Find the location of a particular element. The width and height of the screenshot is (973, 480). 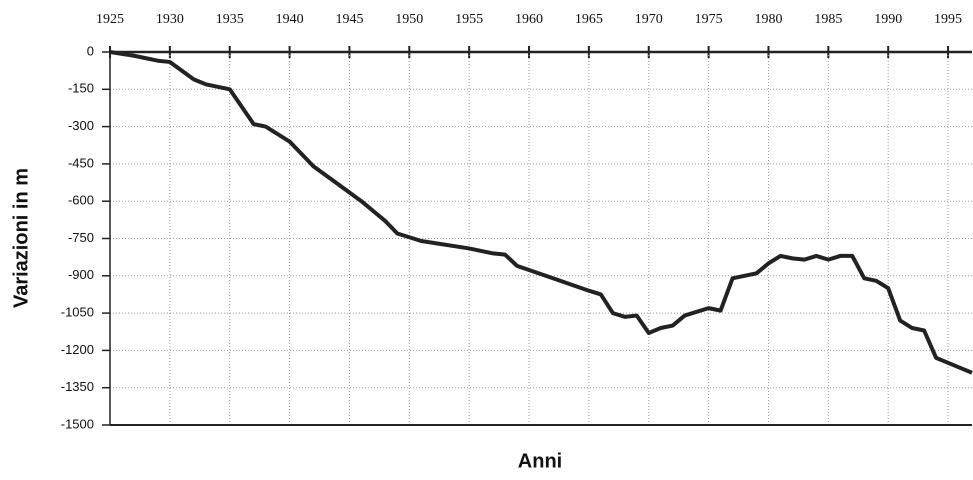

y-tick-label: -150 is located at coordinates (81, 88).